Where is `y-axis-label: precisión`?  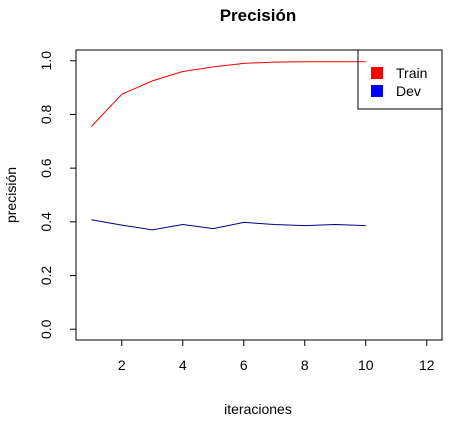
y-axis-label: precisión is located at coordinates (11, 195).